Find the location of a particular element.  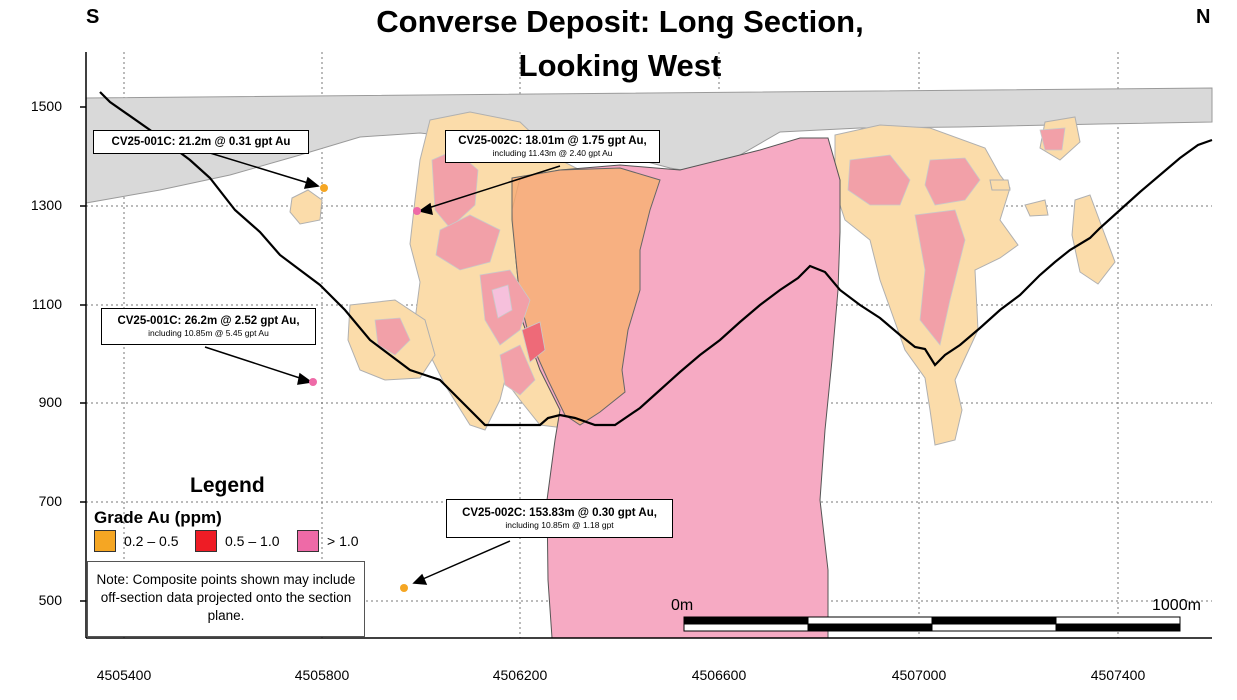

x-tick-label: 4507000 is located at coordinates (919, 675).